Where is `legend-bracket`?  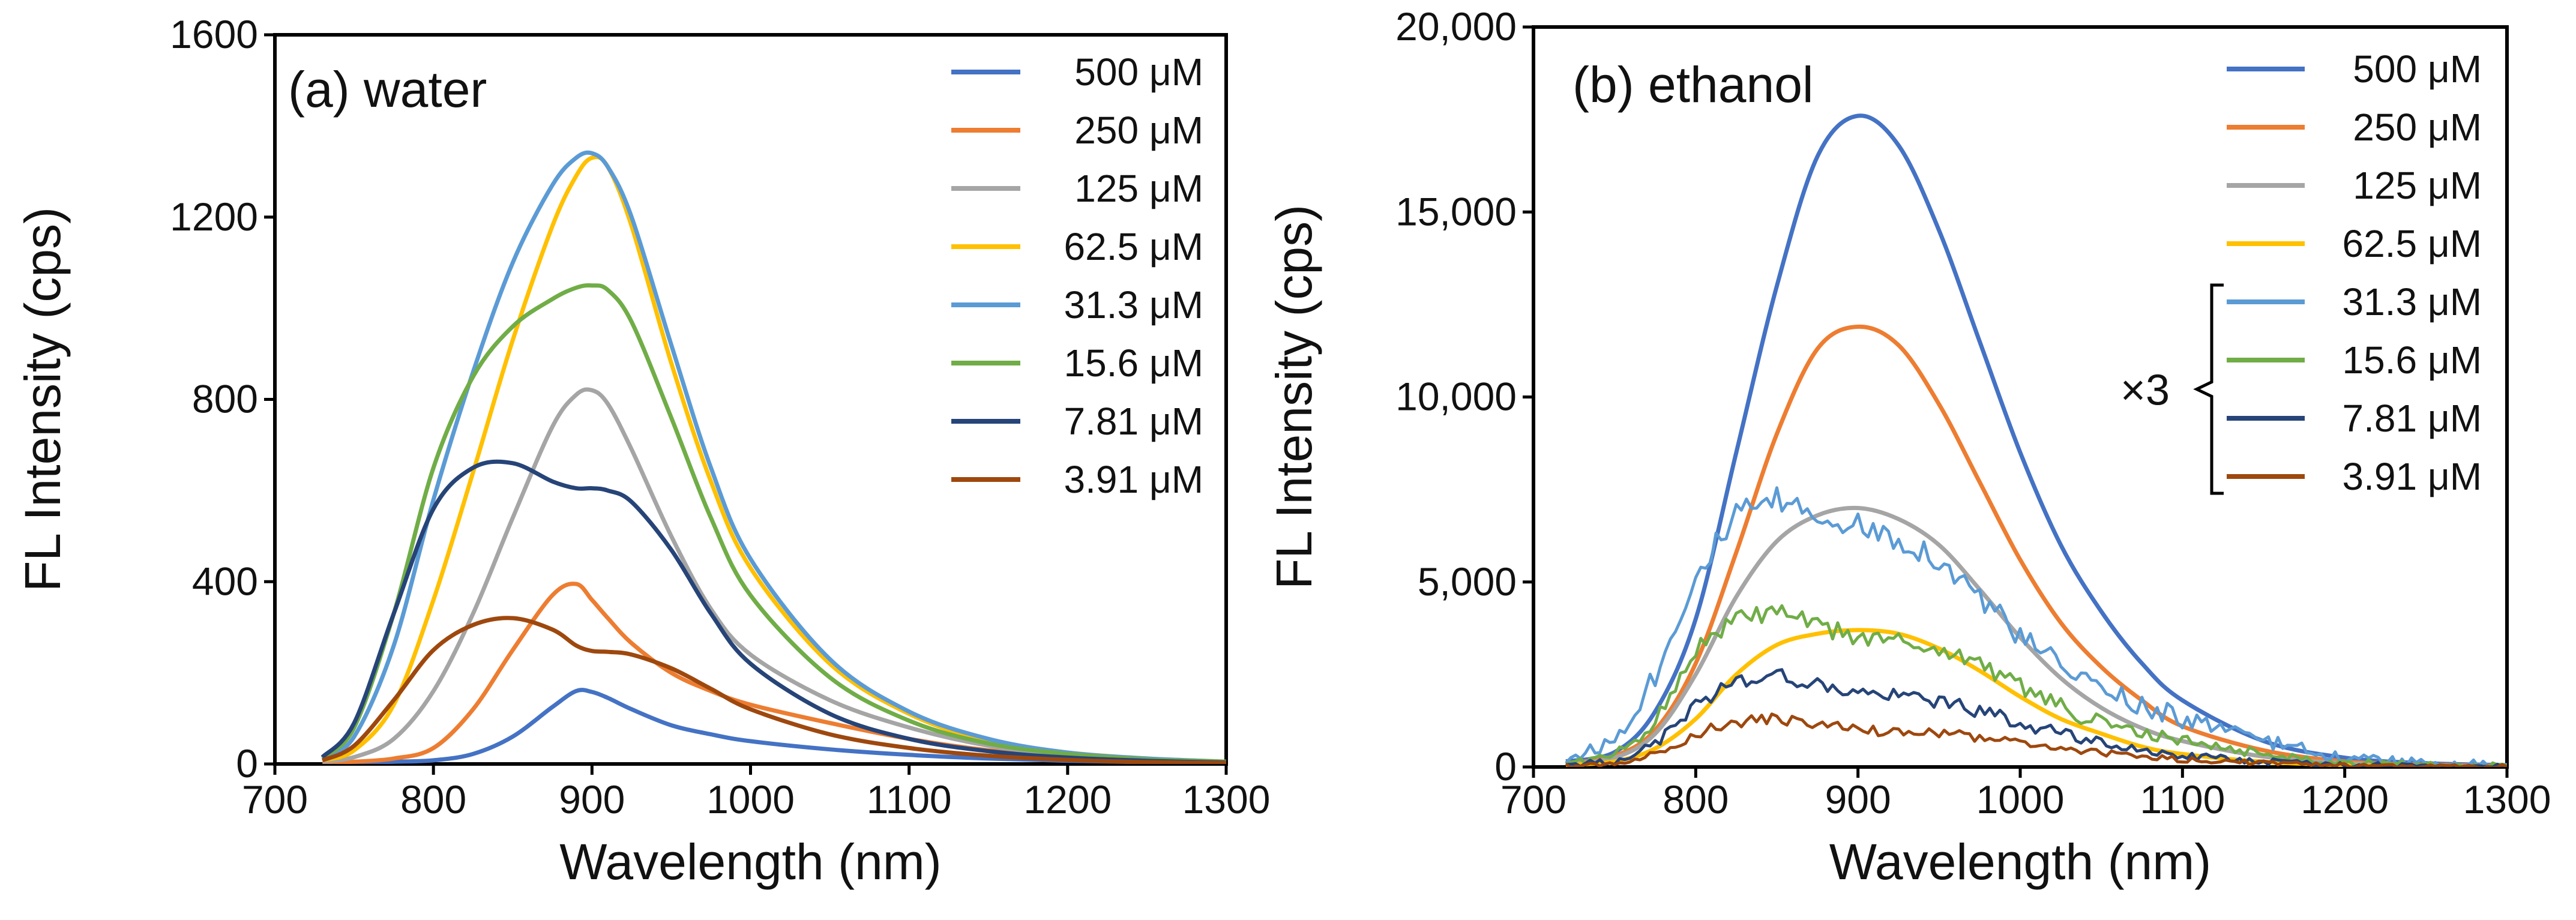
legend-bracket is located at coordinates (2208, 389).